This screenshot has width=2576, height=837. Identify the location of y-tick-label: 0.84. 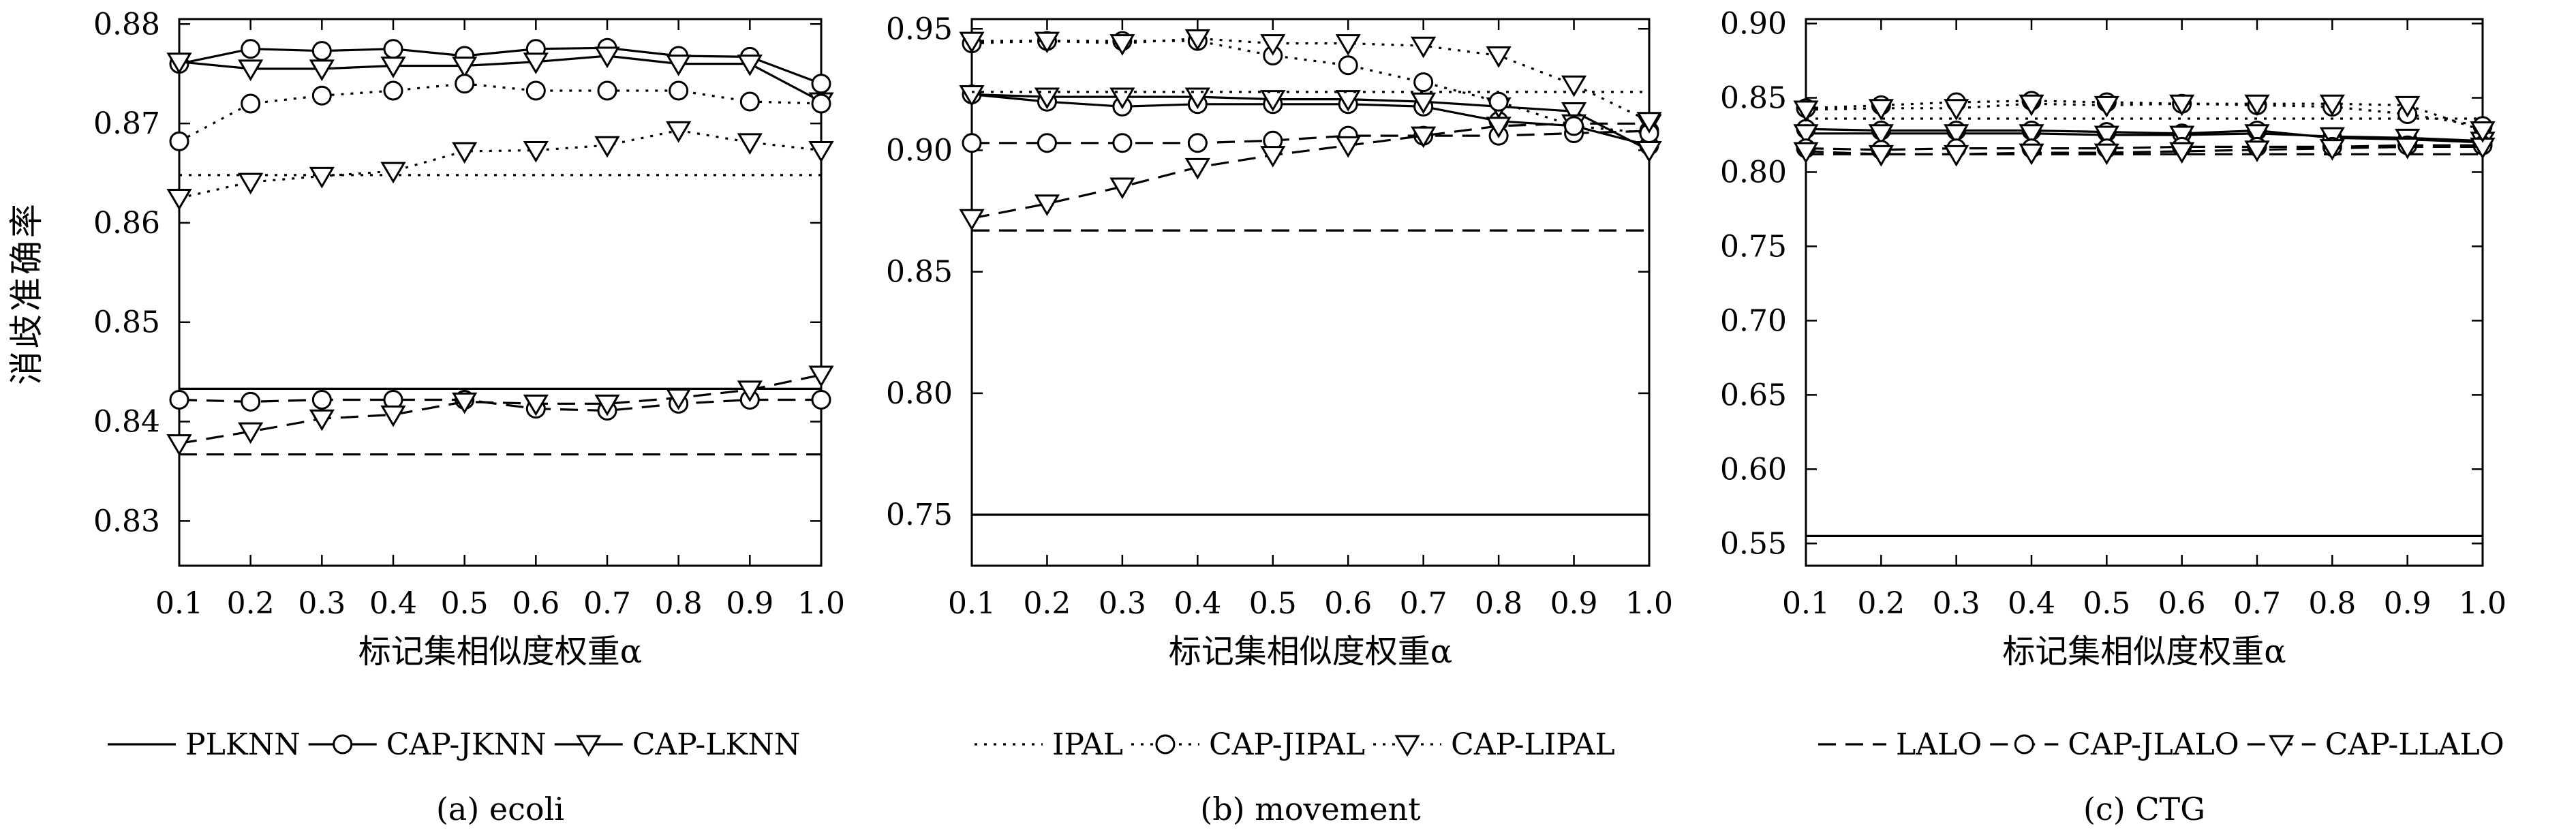
(126, 422).